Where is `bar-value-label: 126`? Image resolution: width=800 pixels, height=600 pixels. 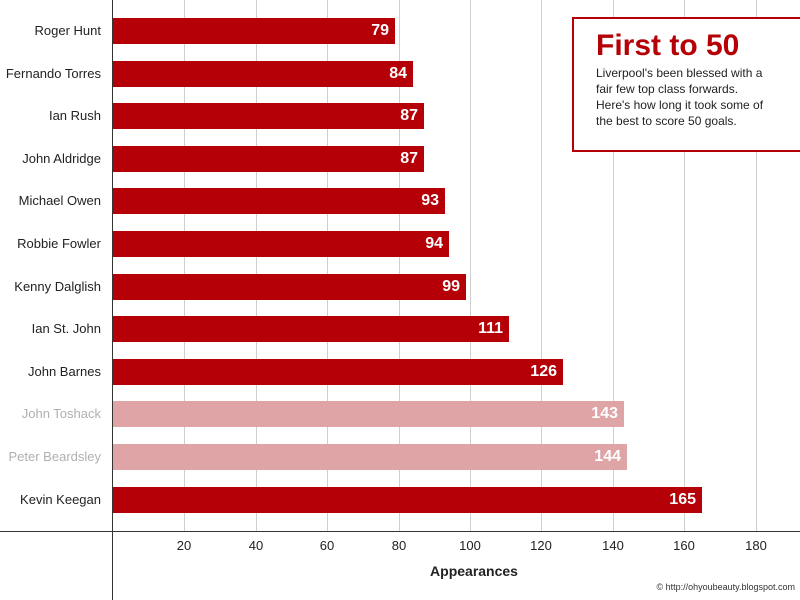 bar-value-label: 126 is located at coordinates (543, 371).